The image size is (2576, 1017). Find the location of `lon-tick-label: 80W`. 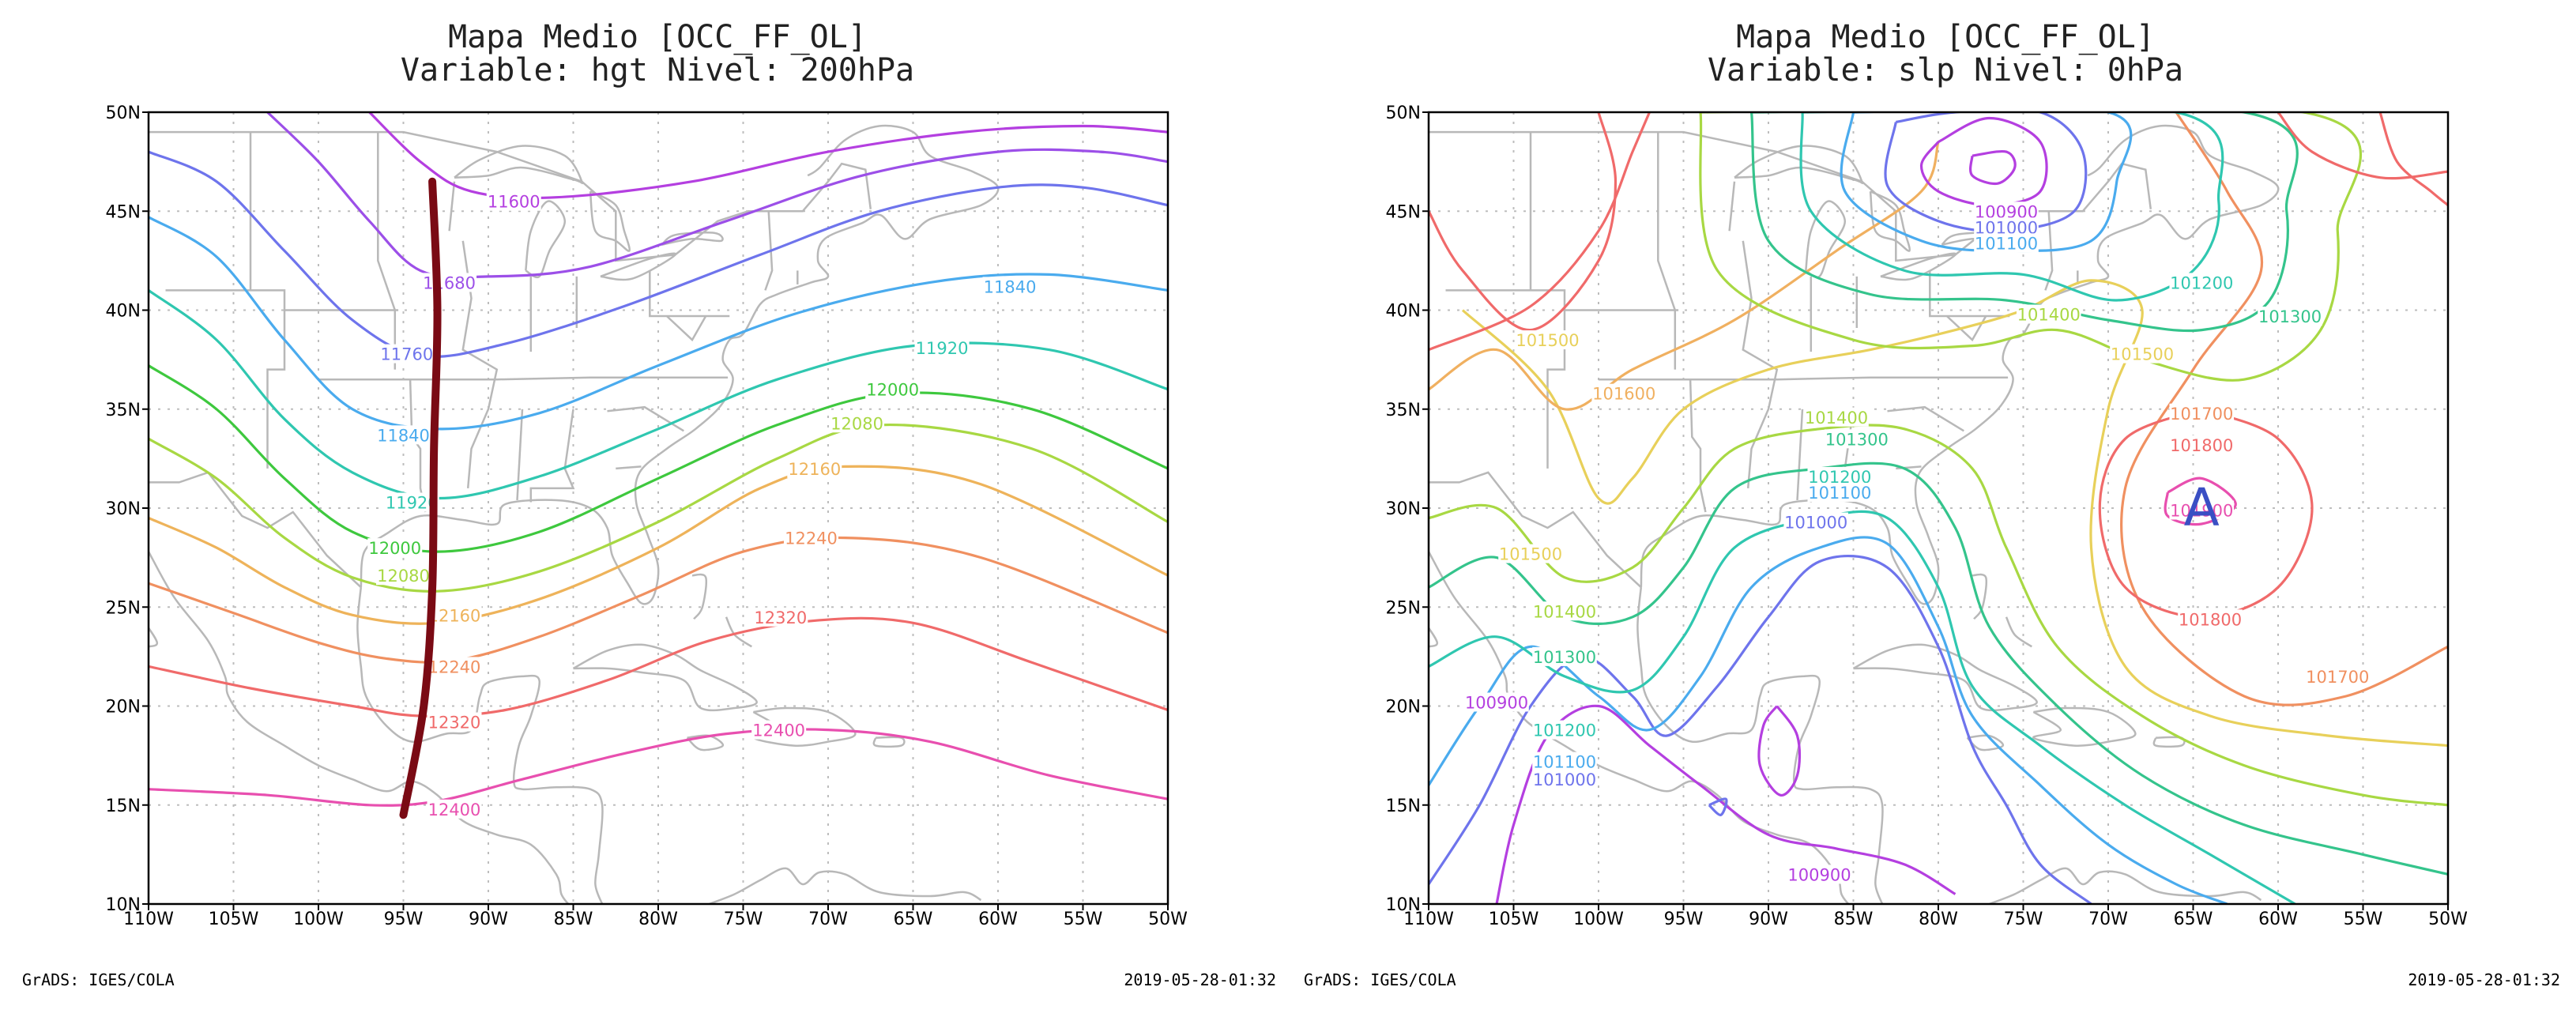

lon-tick-label: 80W is located at coordinates (1938, 919).